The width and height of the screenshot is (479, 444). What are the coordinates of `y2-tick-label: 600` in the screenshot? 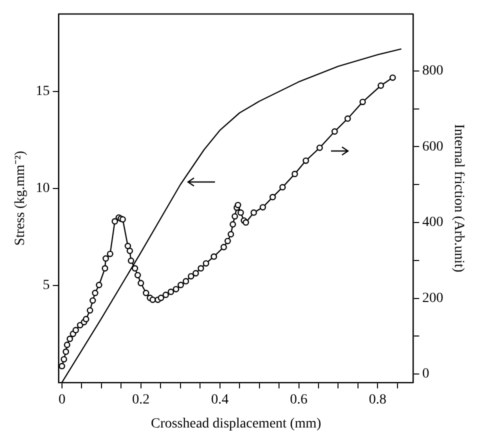 It's located at (433, 146).